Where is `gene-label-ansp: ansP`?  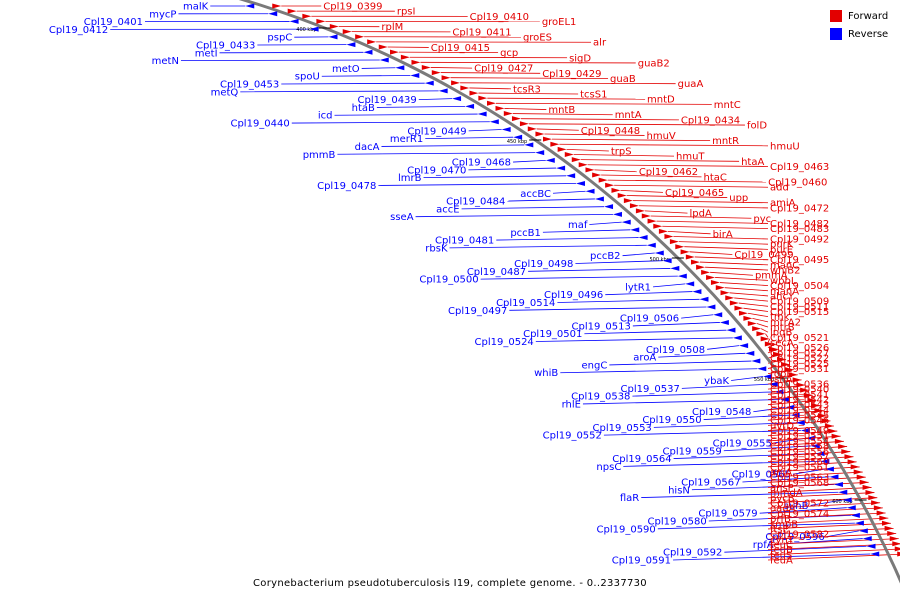
gene-label-ansp: ansP is located at coordinates (782, 488).